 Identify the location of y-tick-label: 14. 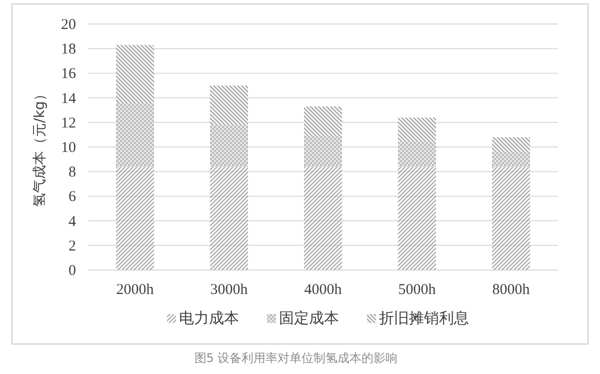
(68, 98).